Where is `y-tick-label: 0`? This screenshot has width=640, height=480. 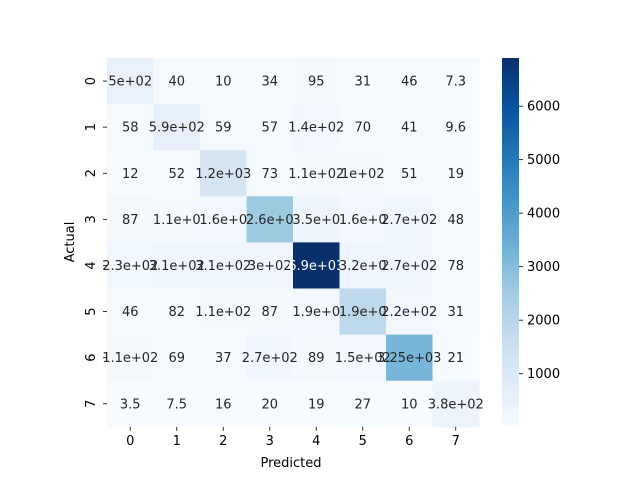 y-tick-label: 0 is located at coordinates (91, 81).